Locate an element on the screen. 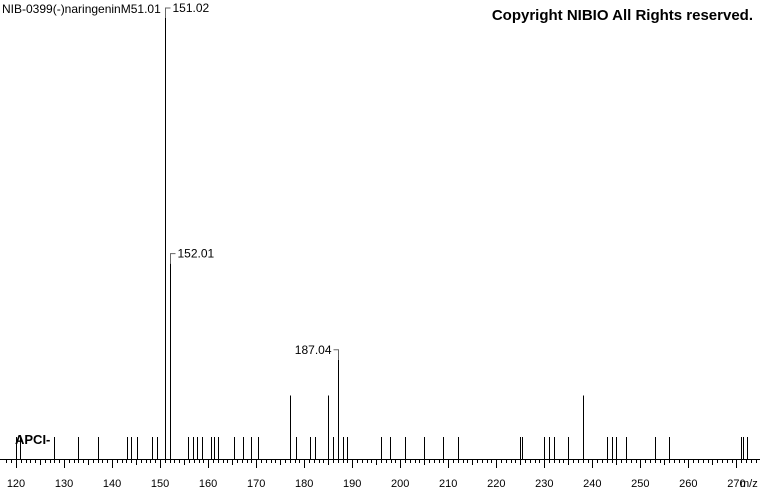 This screenshot has width=760, height=492. spectrum-title: NIB-0399(-)naringeninM51.01 is located at coordinates (81, 9).